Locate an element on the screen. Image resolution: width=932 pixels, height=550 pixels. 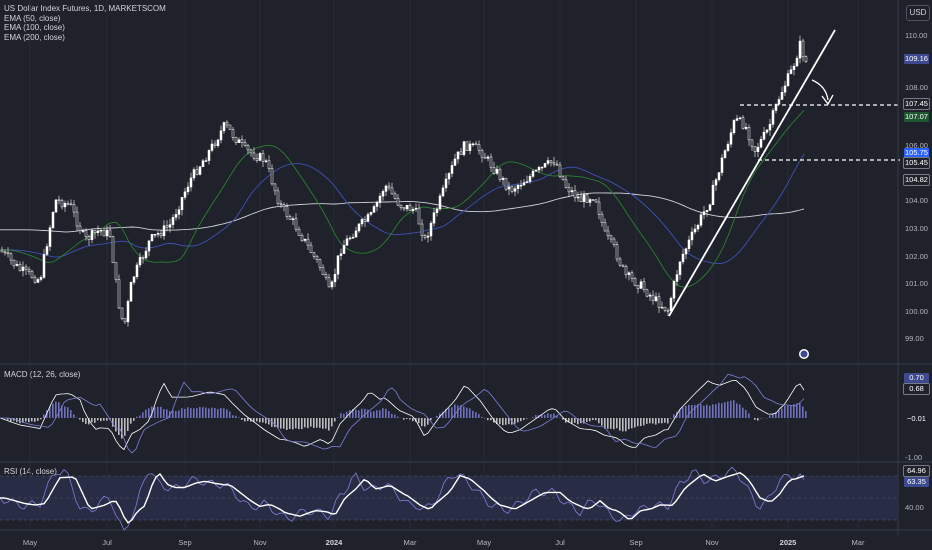
ema-200-label: EMA (200, close) is located at coordinates (34, 37).